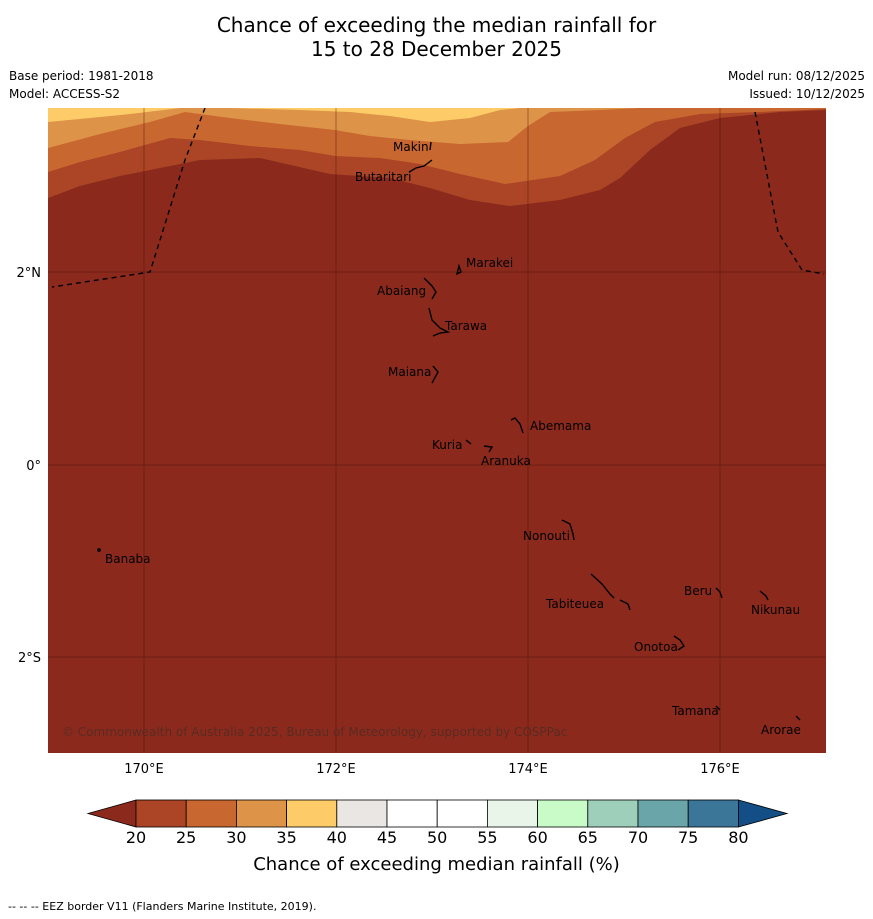  I want to click on place-label-tarawa: Tarawa, so click(465, 326).